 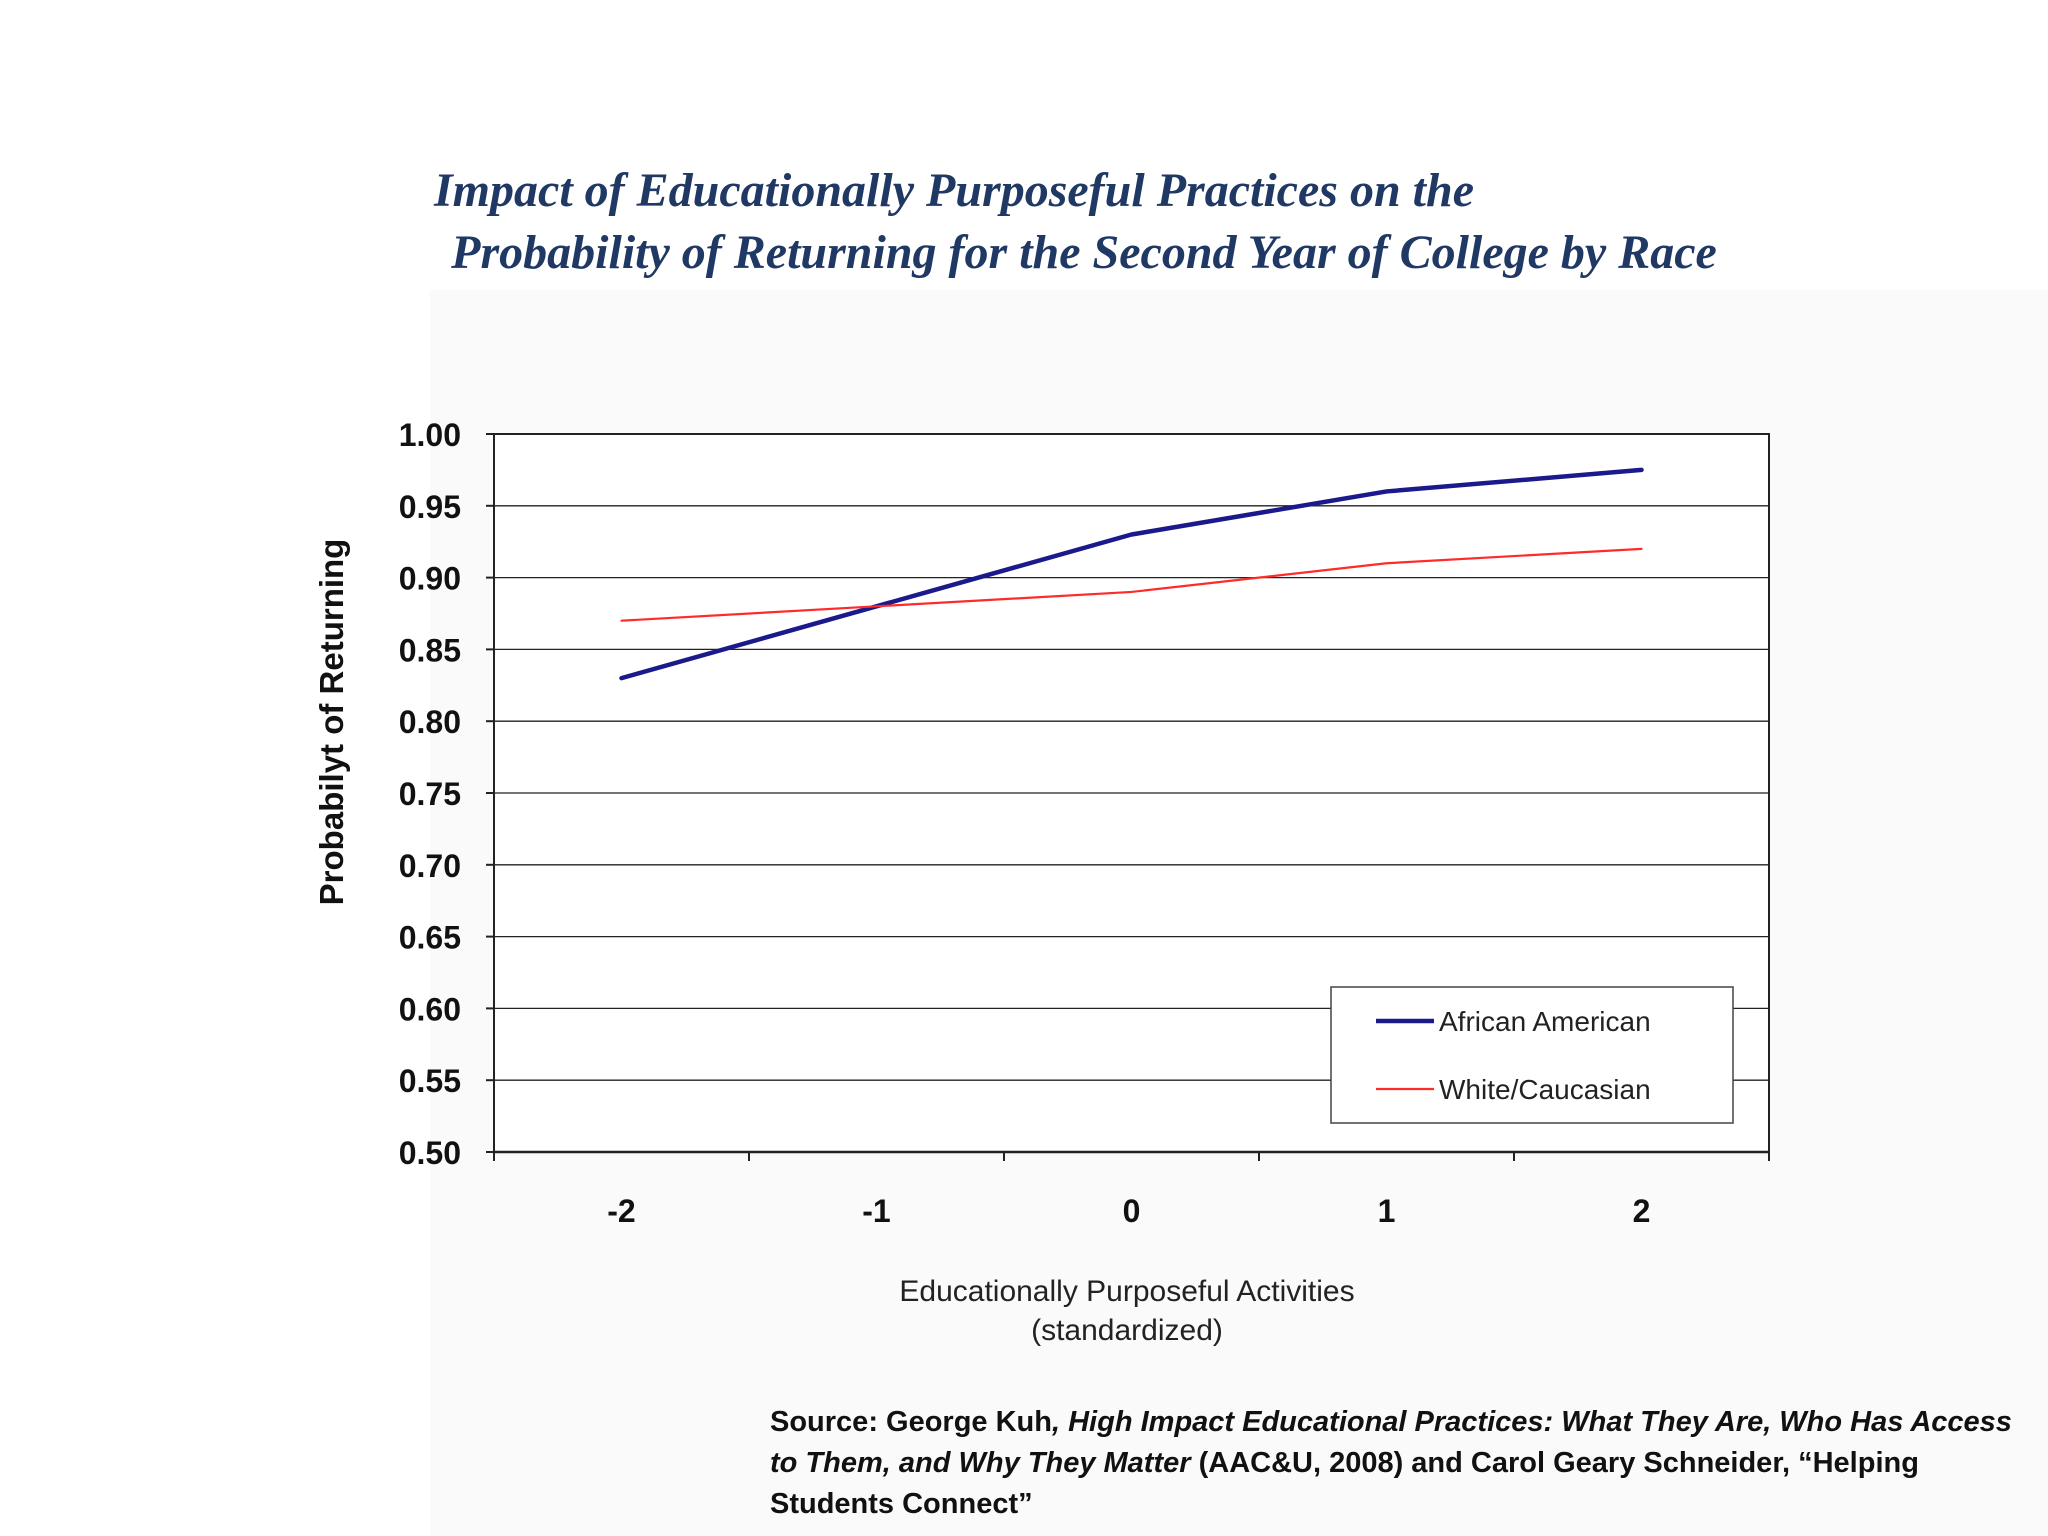 I want to click on y-tick-label: 0.85, so click(x=430, y=650).